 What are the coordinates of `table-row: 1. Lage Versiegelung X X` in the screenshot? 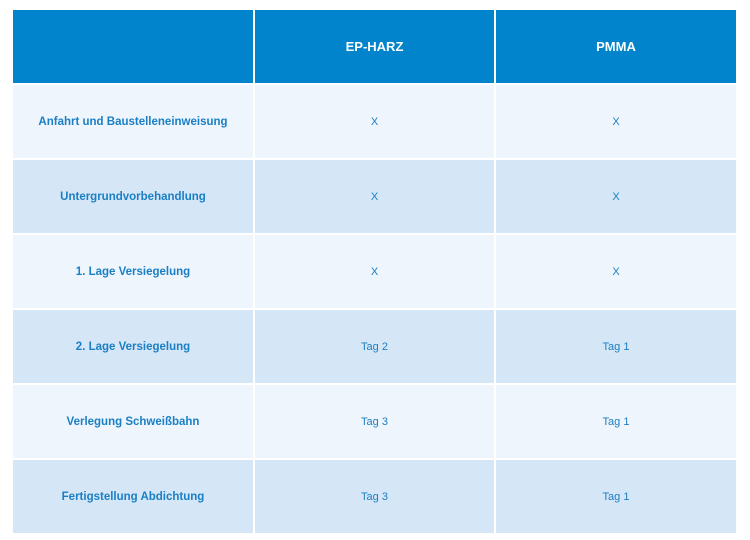 It's located at (374, 272).